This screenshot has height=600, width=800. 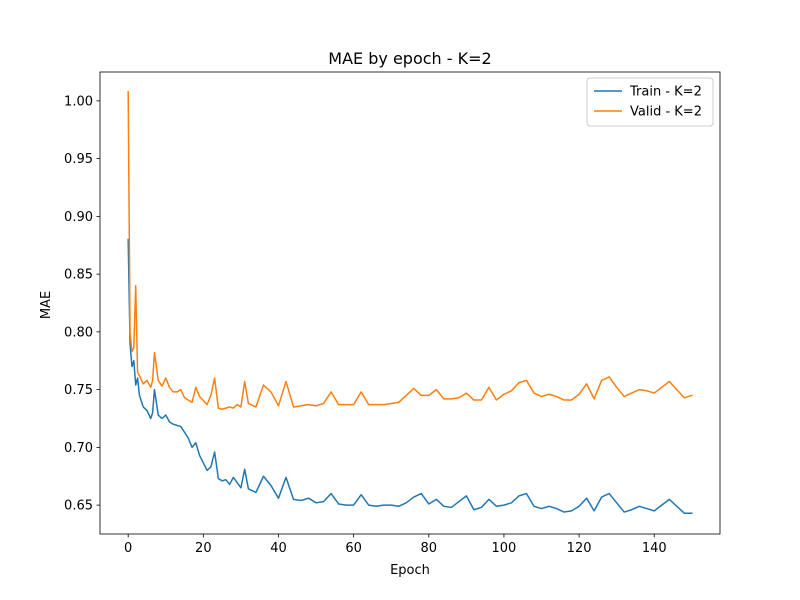 What do you see at coordinates (410, 570) in the screenshot?
I see `x-axis-label: Epoch` at bounding box center [410, 570].